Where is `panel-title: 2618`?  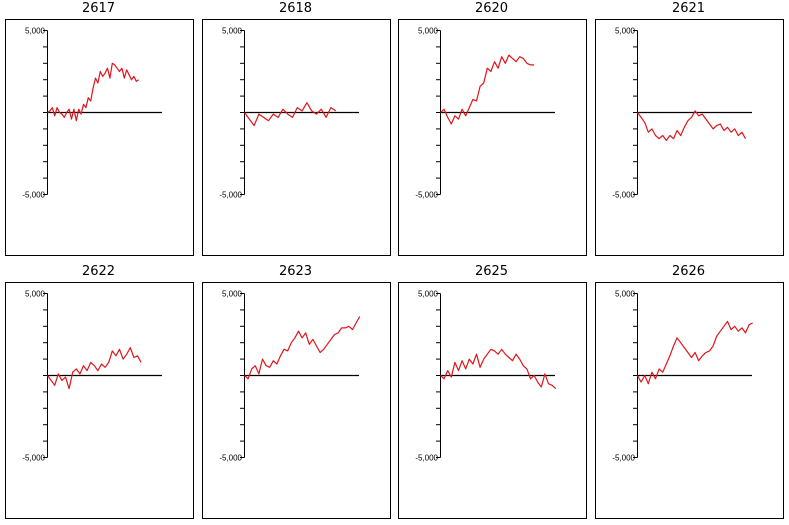
panel-title: 2618 is located at coordinates (295, 8).